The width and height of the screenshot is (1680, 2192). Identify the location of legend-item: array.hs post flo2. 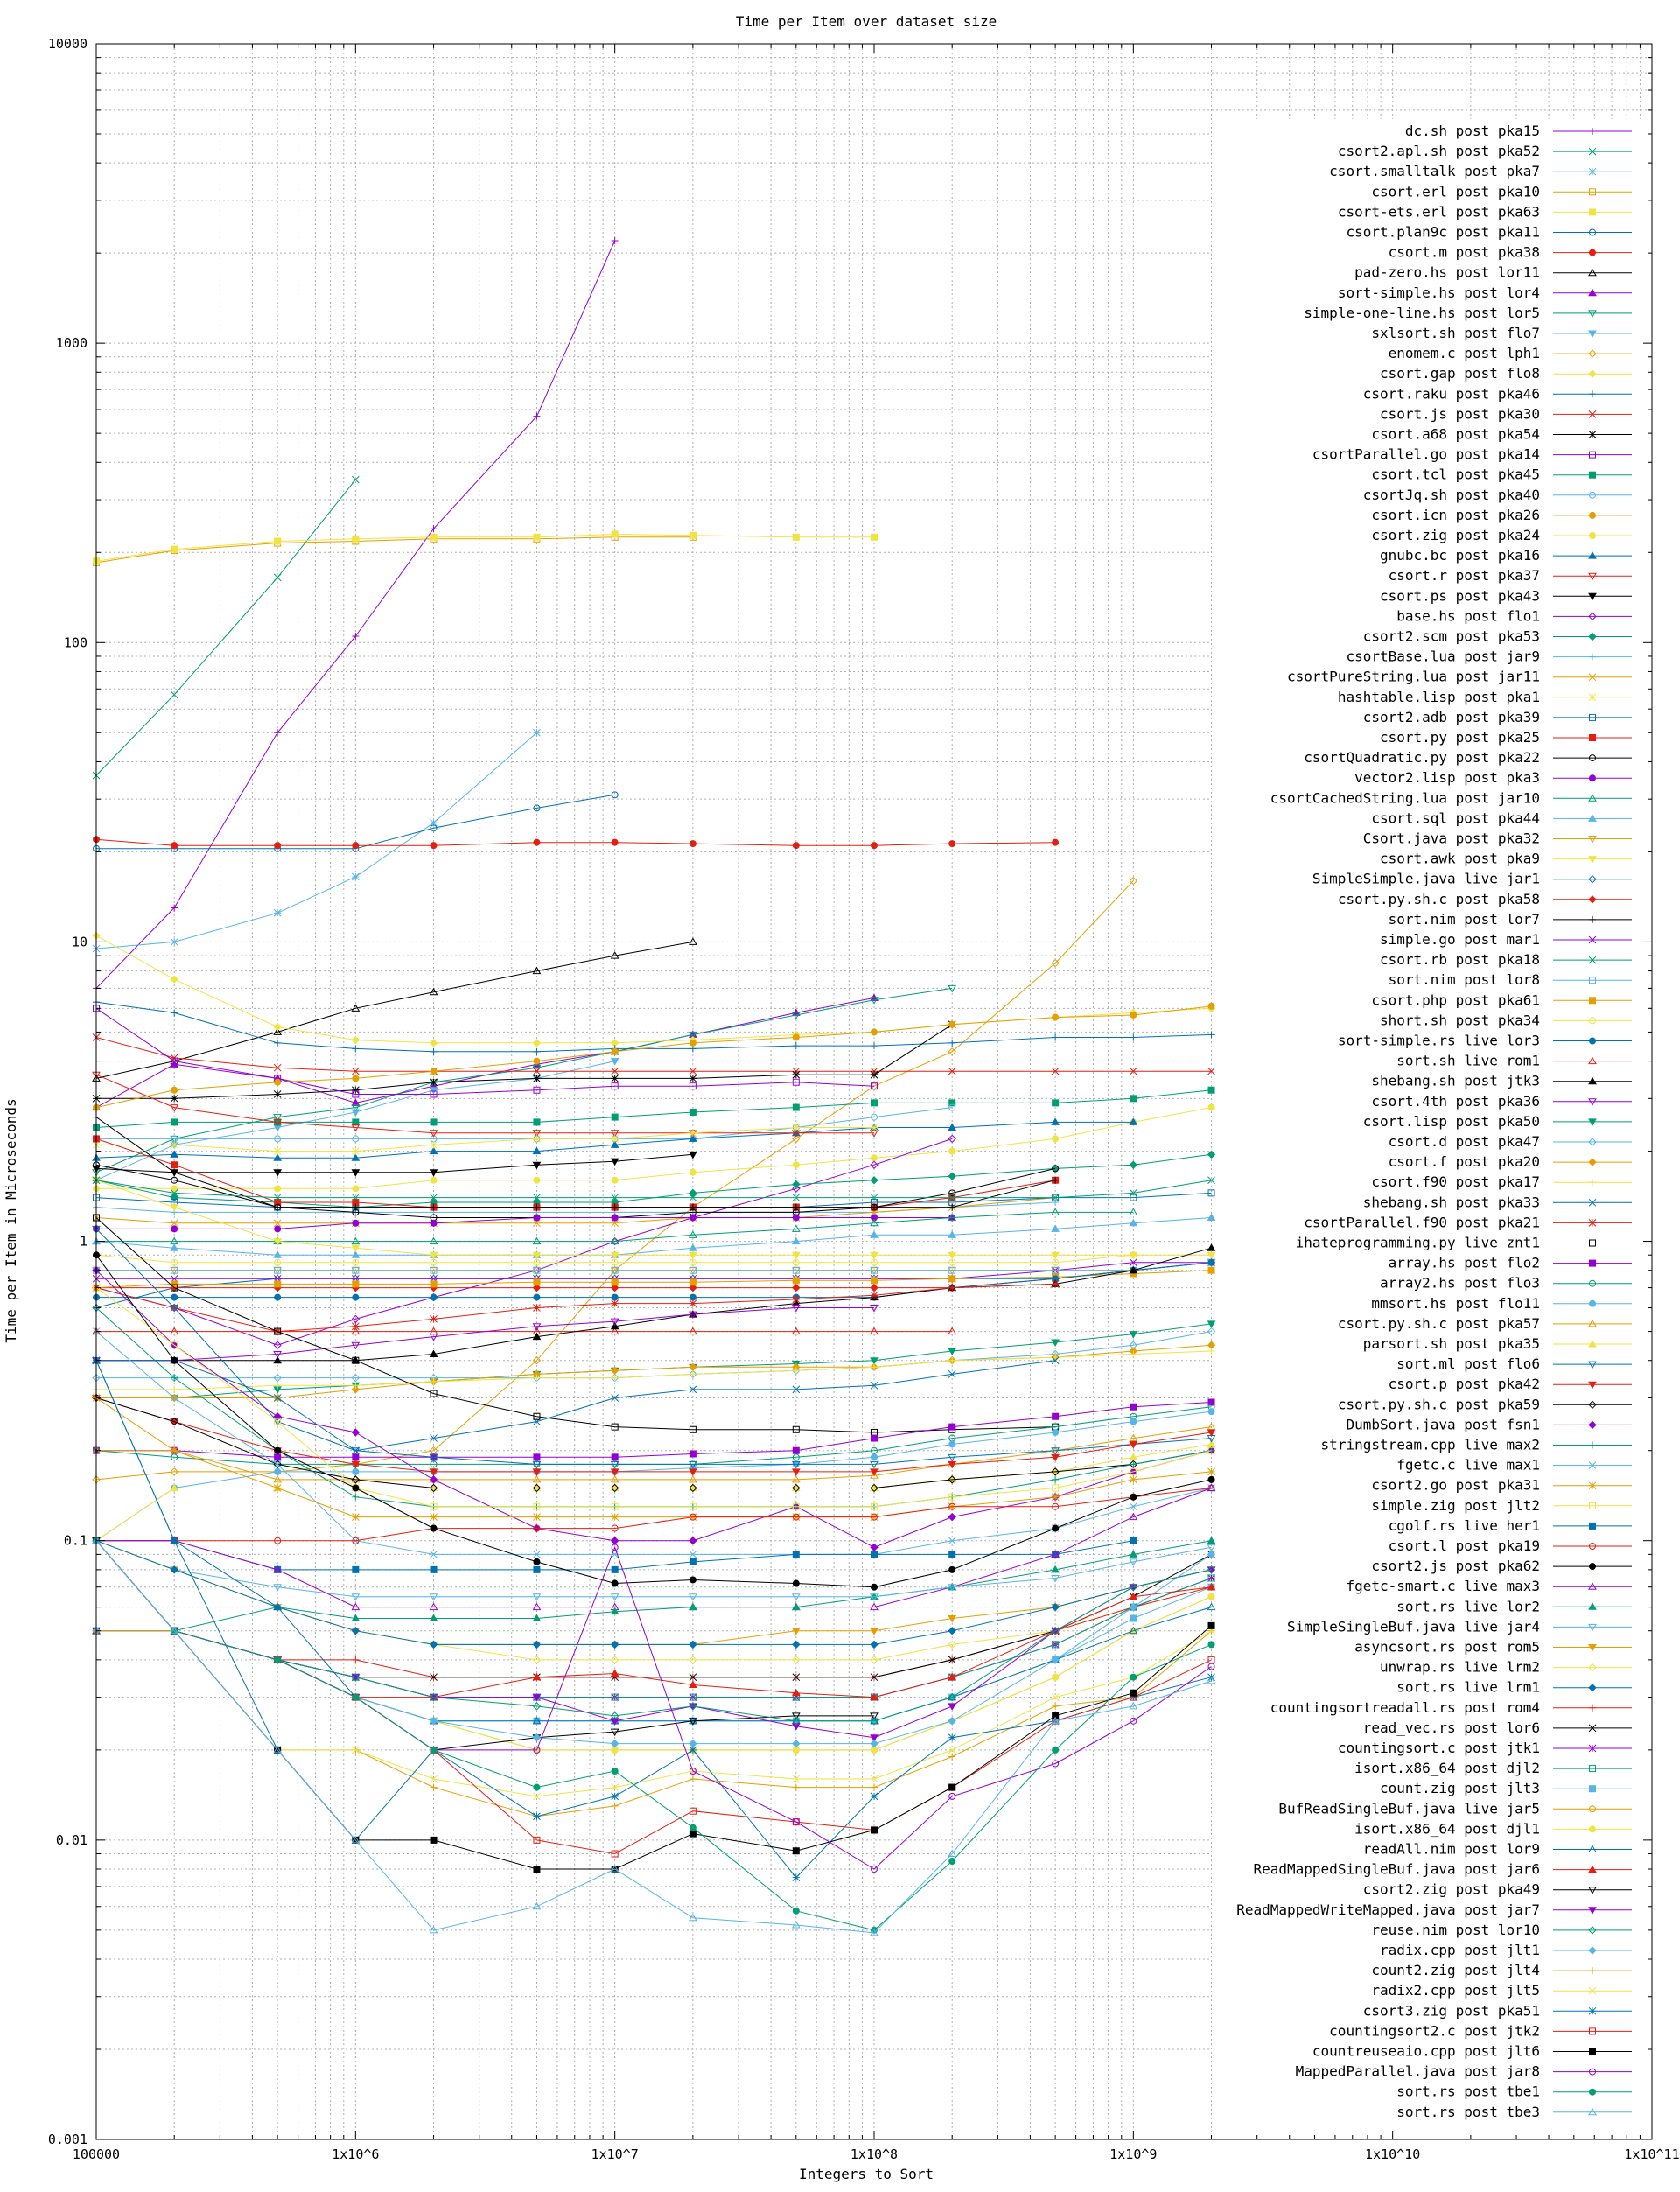
(1510, 1263).